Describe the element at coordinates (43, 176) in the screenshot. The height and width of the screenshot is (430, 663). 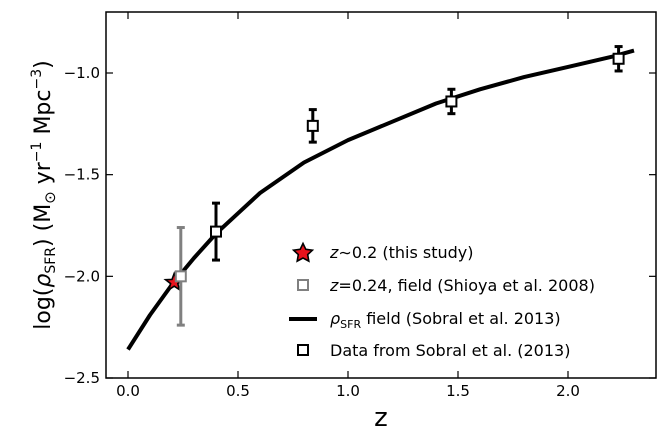
I see `y-label-yr: yr` at that location.